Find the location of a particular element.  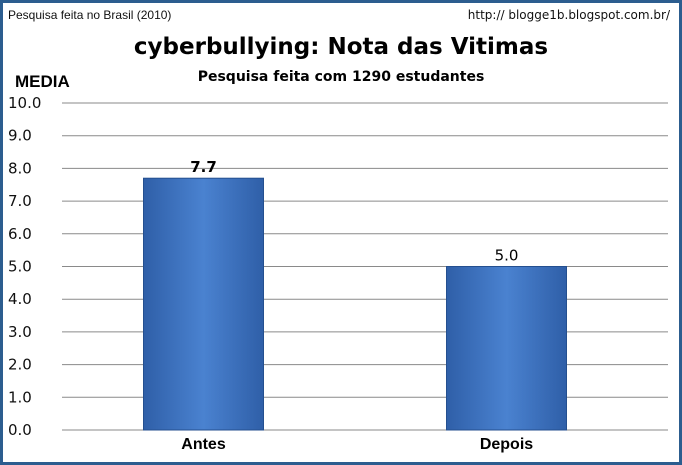

x-tick-label: Antes is located at coordinates (203, 444).